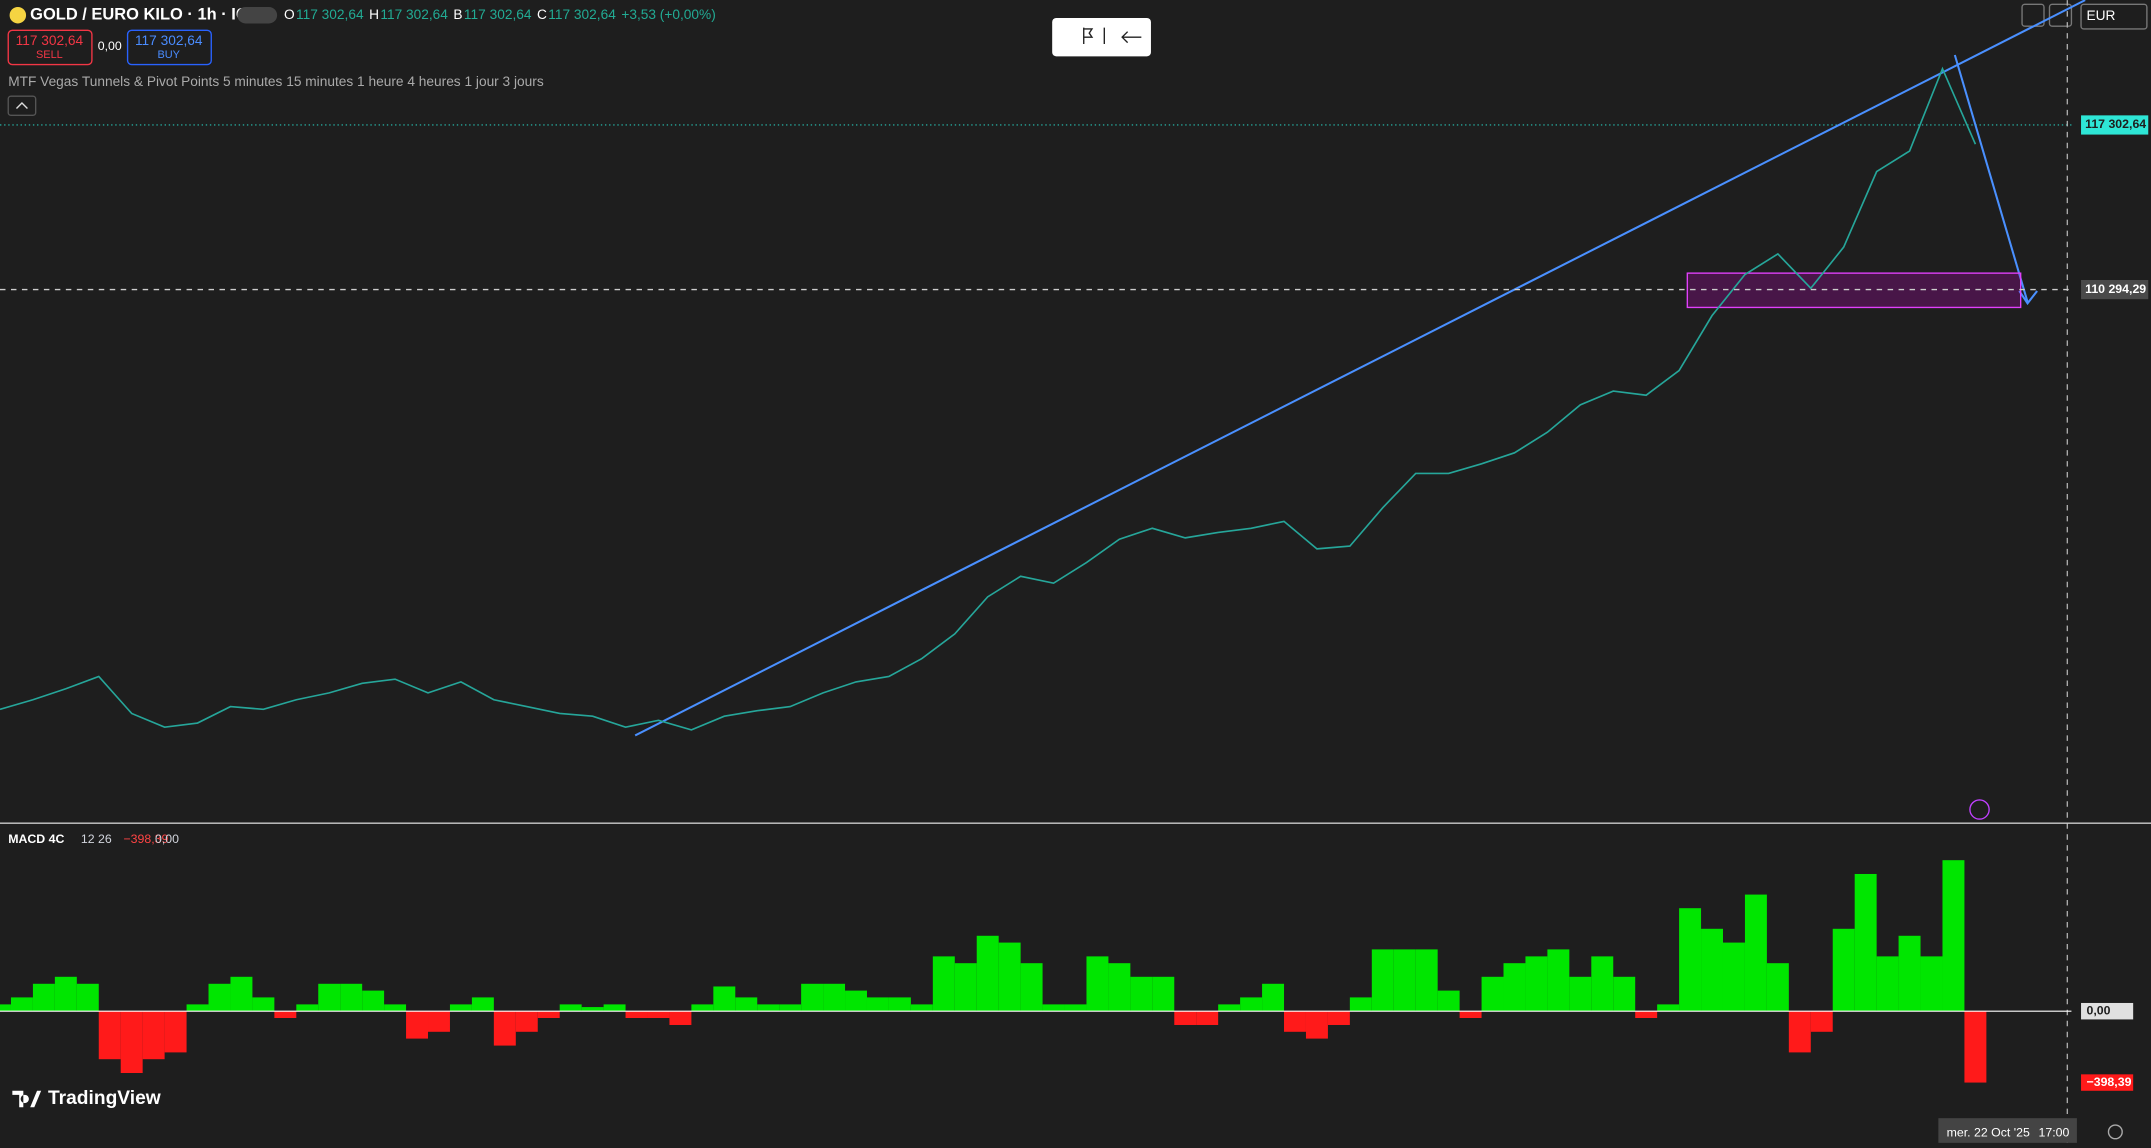 This screenshot has height=1148, width=2151. I want to click on ohlc-key: O, so click(289, 14).